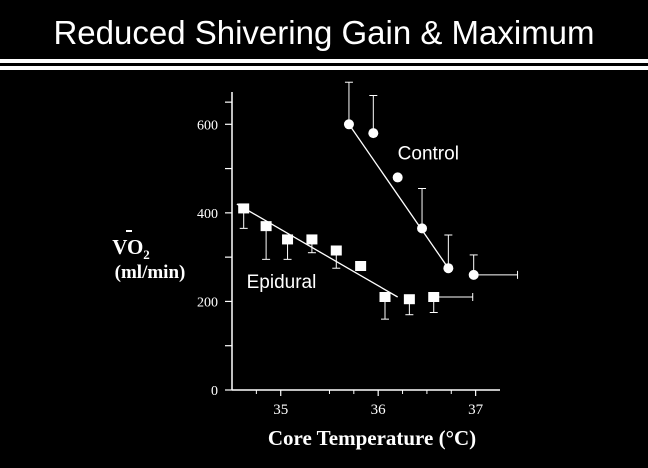 This screenshot has height=468, width=648. I want to click on y-axis-label-vo2: VO2, so click(131, 248).